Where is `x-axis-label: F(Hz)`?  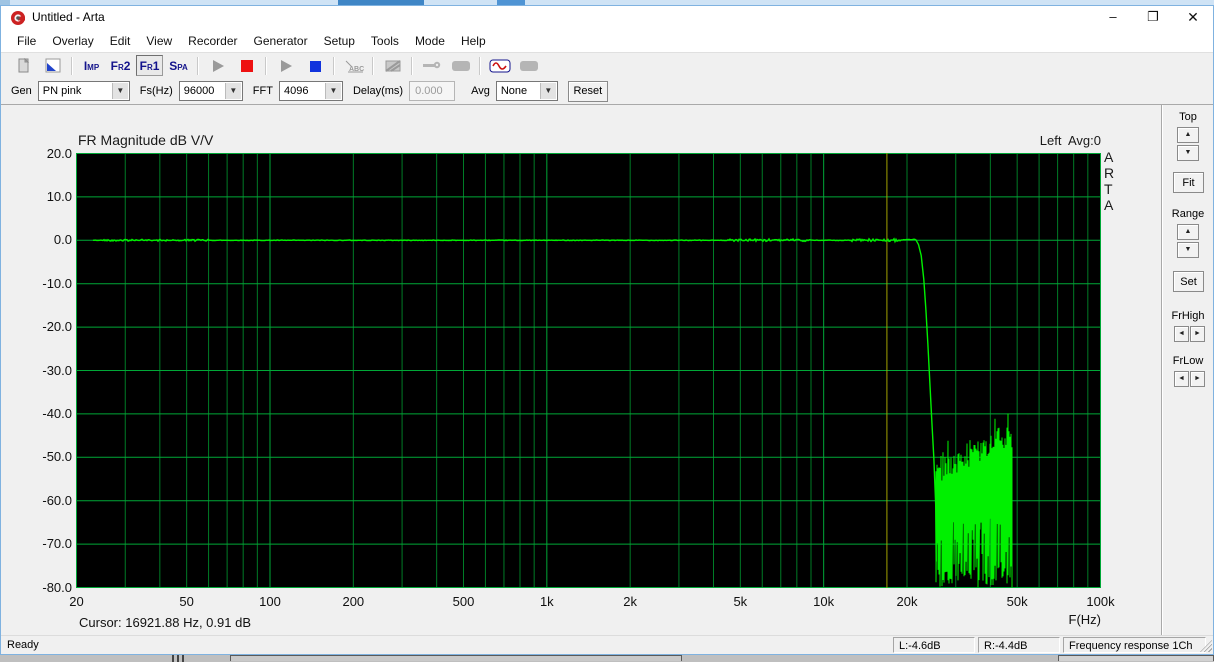
x-axis-label: F(Hz) is located at coordinates (1085, 619).